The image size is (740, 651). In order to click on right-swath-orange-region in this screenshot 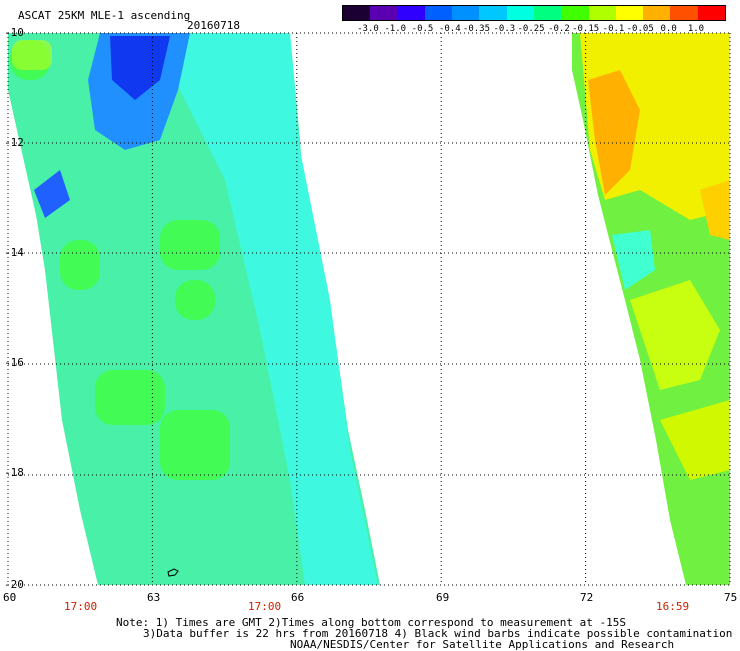, I will do `click(614, 132)`.